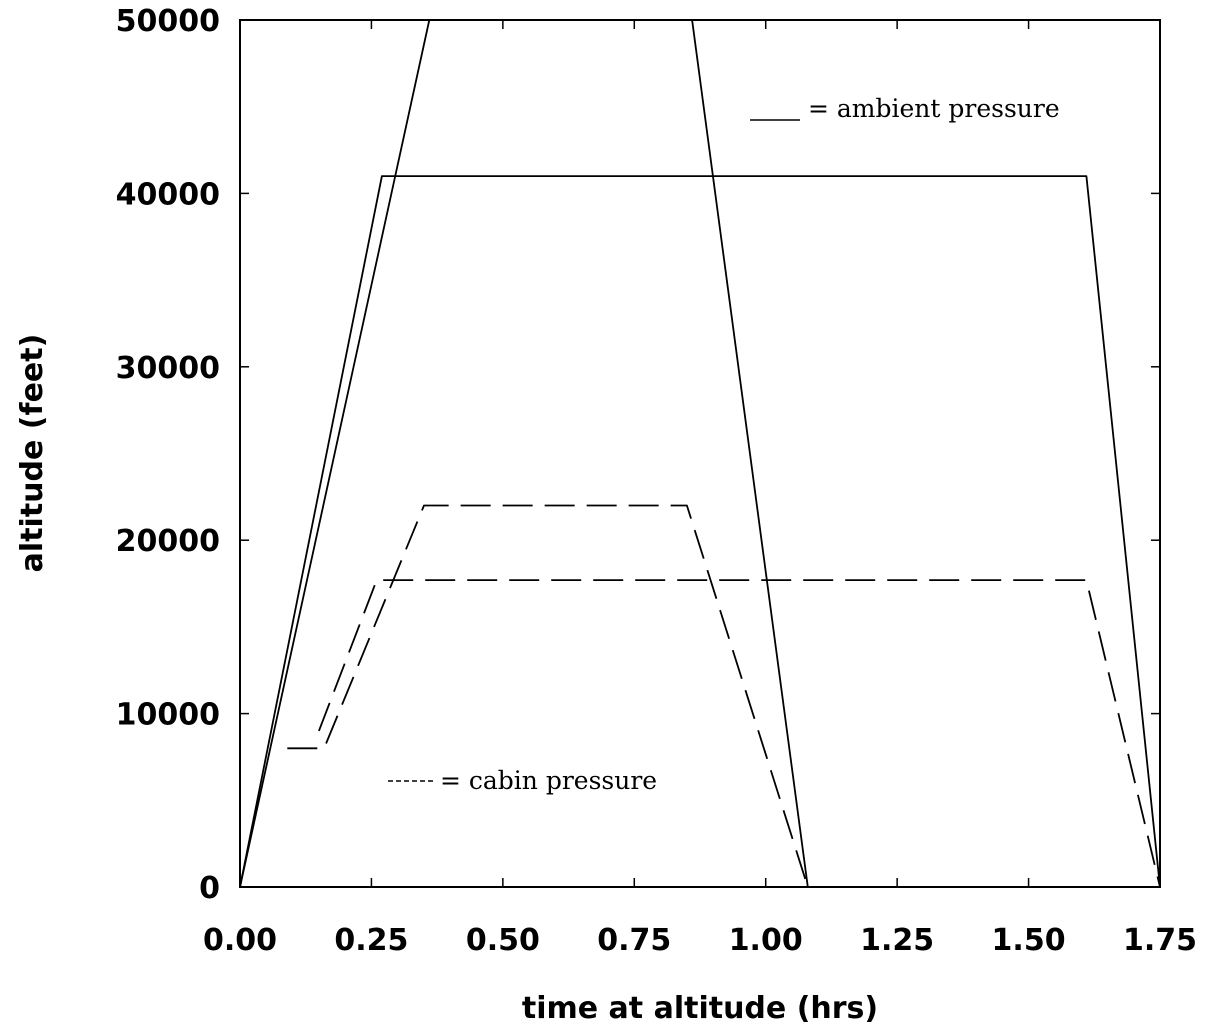 The image size is (1207, 1030). What do you see at coordinates (503, 940) in the screenshot?
I see `x-tick-label: 0.50` at bounding box center [503, 940].